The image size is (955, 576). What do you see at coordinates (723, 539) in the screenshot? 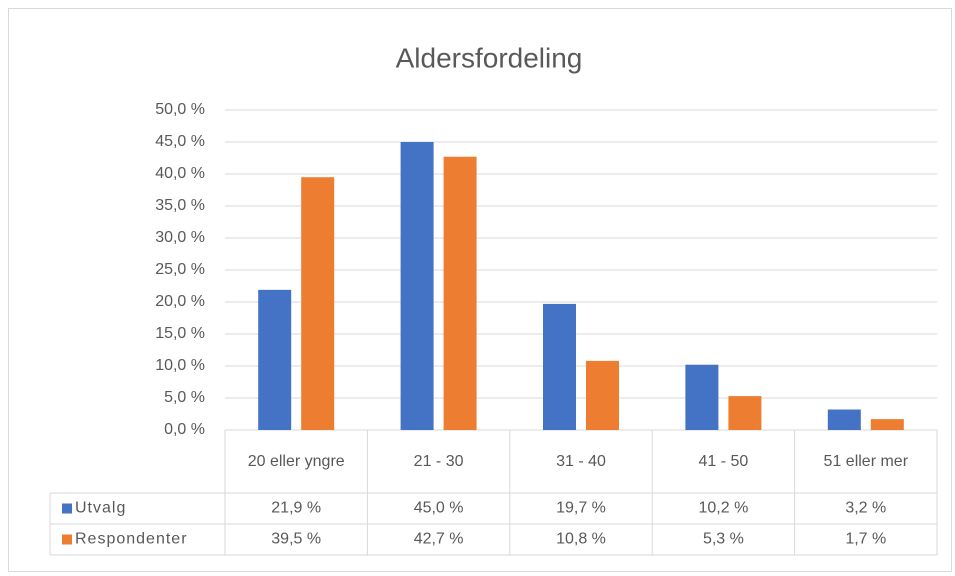
I see `table-value: 5,3 %` at bounding box center [723, 539].